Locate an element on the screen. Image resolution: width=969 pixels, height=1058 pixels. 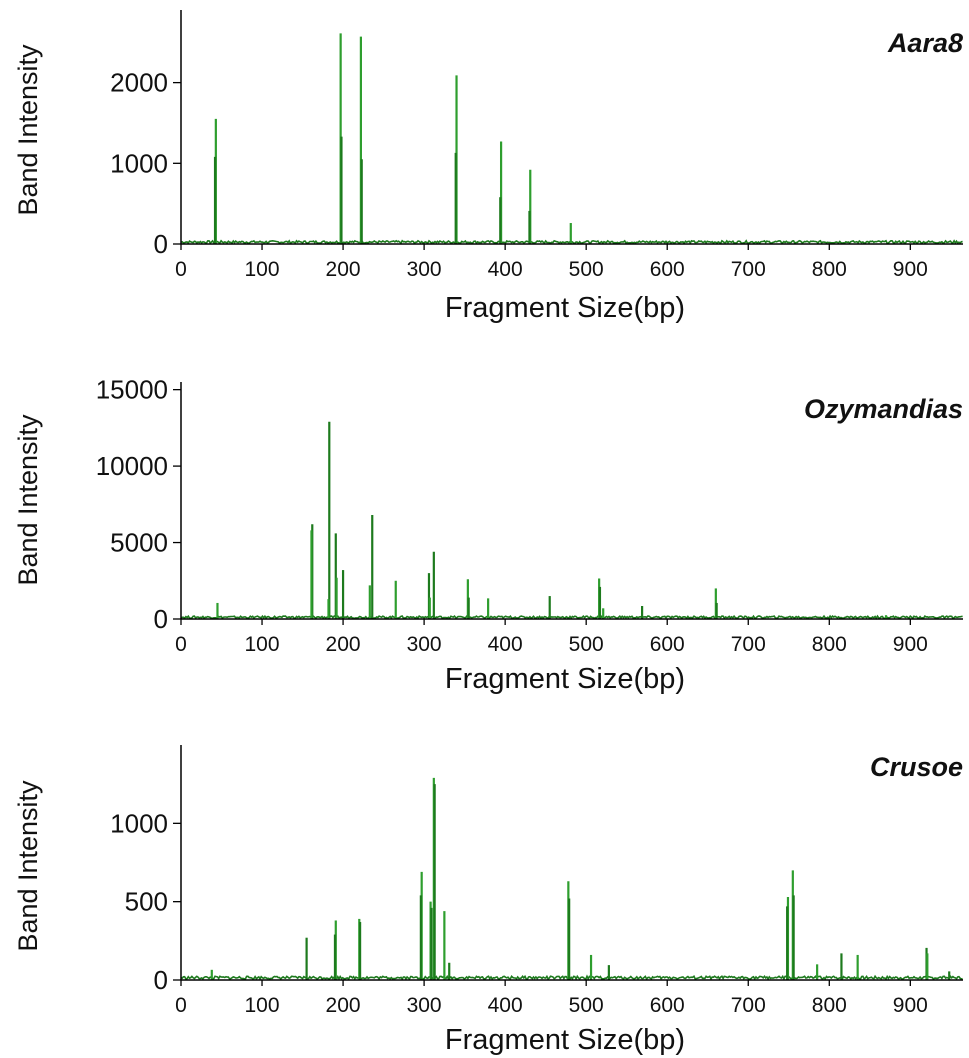
y-tick-label: 500 is located at coordinates (146, 902).